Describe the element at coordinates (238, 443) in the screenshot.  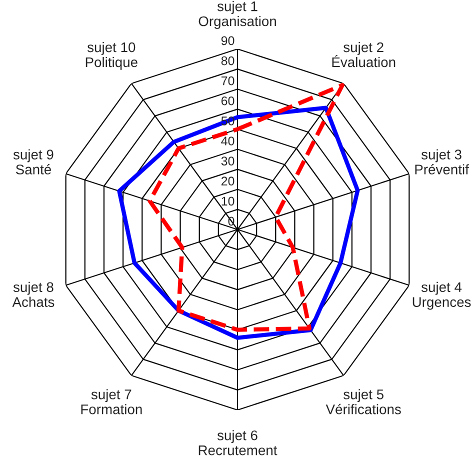
I see `spoke-label: sujet 6 Recrutement` at that location.